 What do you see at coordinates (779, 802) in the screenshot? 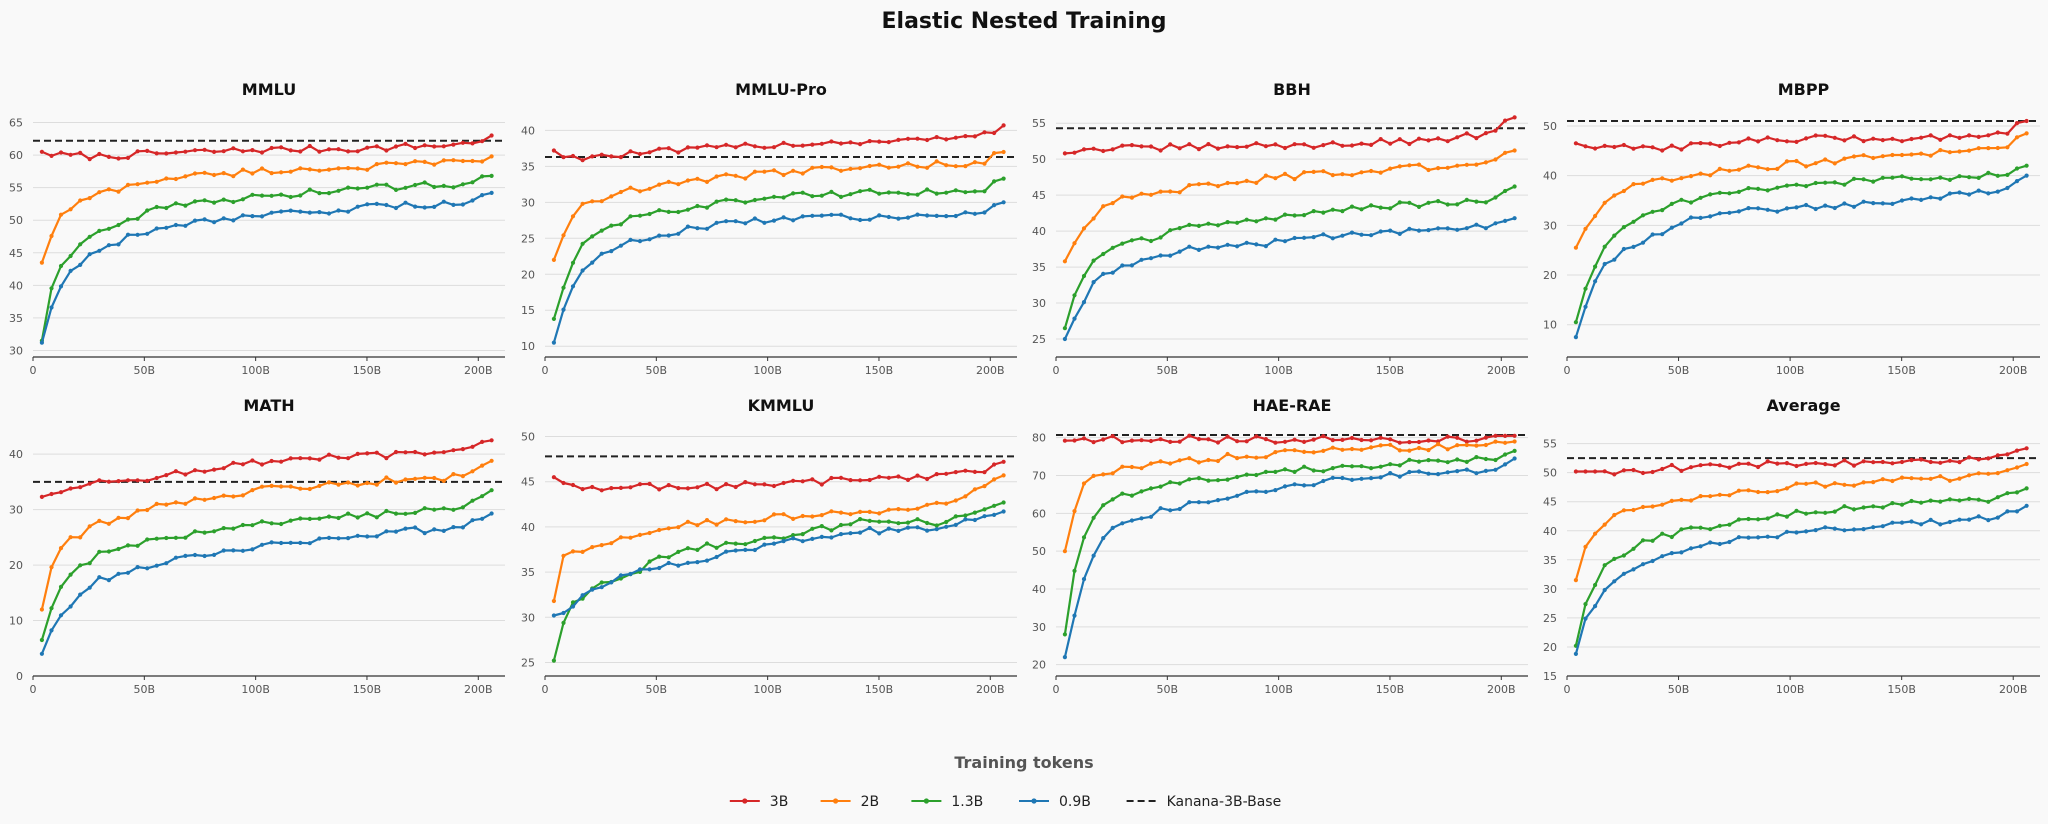
I see `legend-label: 3B` at bounding box center [779, 802].